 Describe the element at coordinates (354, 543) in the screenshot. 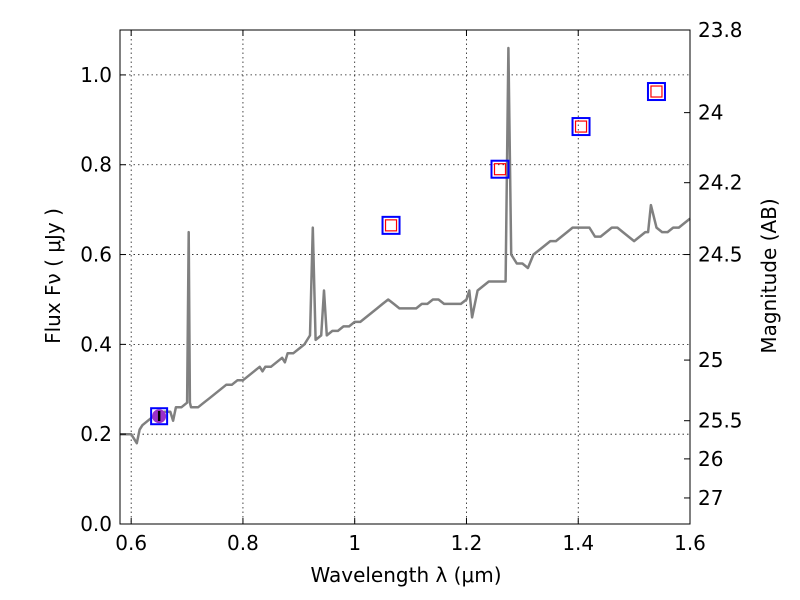

I see `x-tick-label: 1` at that location.